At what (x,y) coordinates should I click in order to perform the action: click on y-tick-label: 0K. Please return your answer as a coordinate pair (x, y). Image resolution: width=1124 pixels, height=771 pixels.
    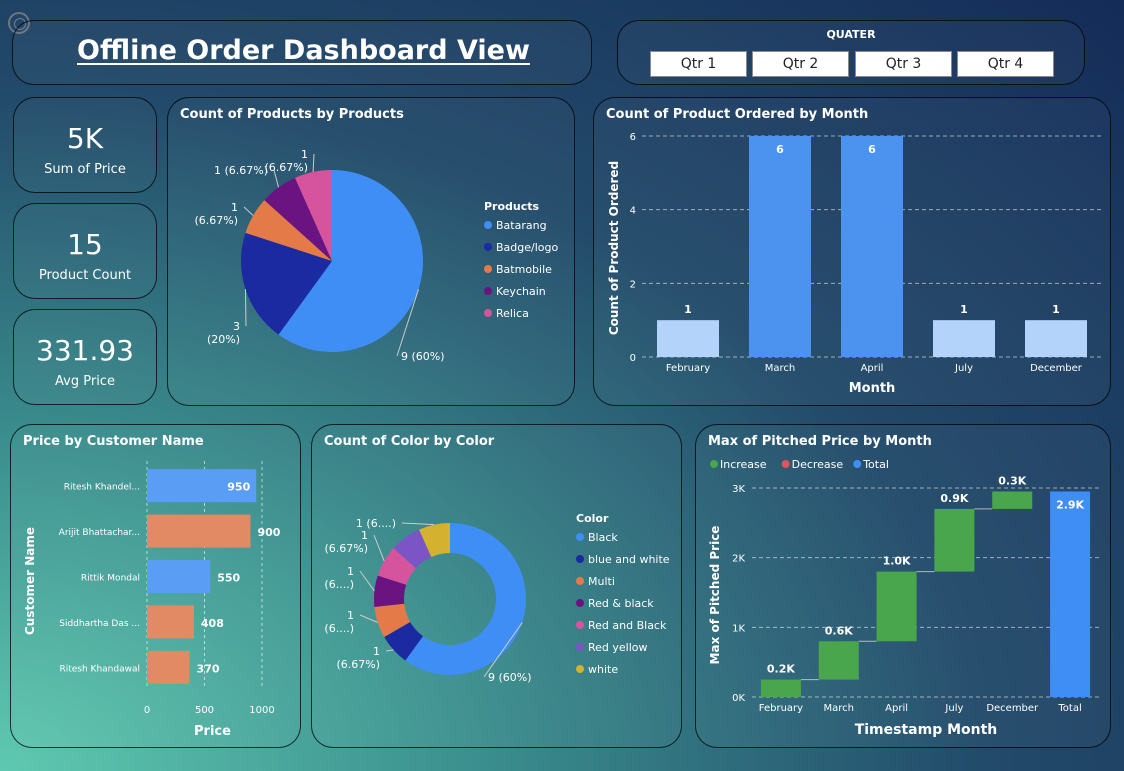
    Looking at the image, I should click on (738, 698).